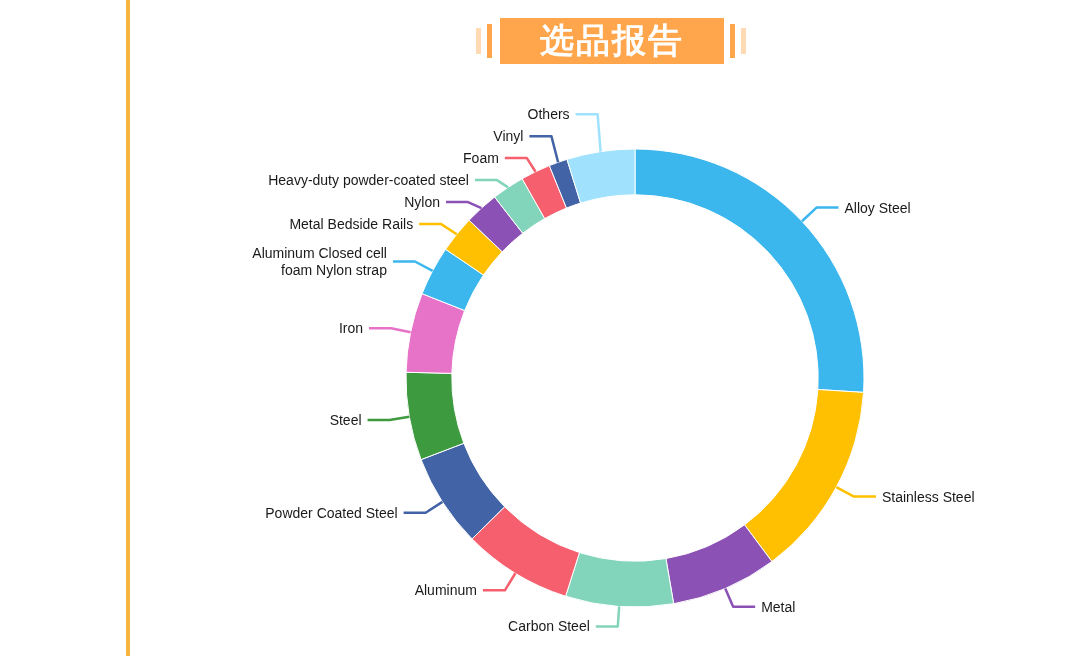 This screenshot has width=1080, height=656. I want to click on slice-label: Foam, so click(481, 158).